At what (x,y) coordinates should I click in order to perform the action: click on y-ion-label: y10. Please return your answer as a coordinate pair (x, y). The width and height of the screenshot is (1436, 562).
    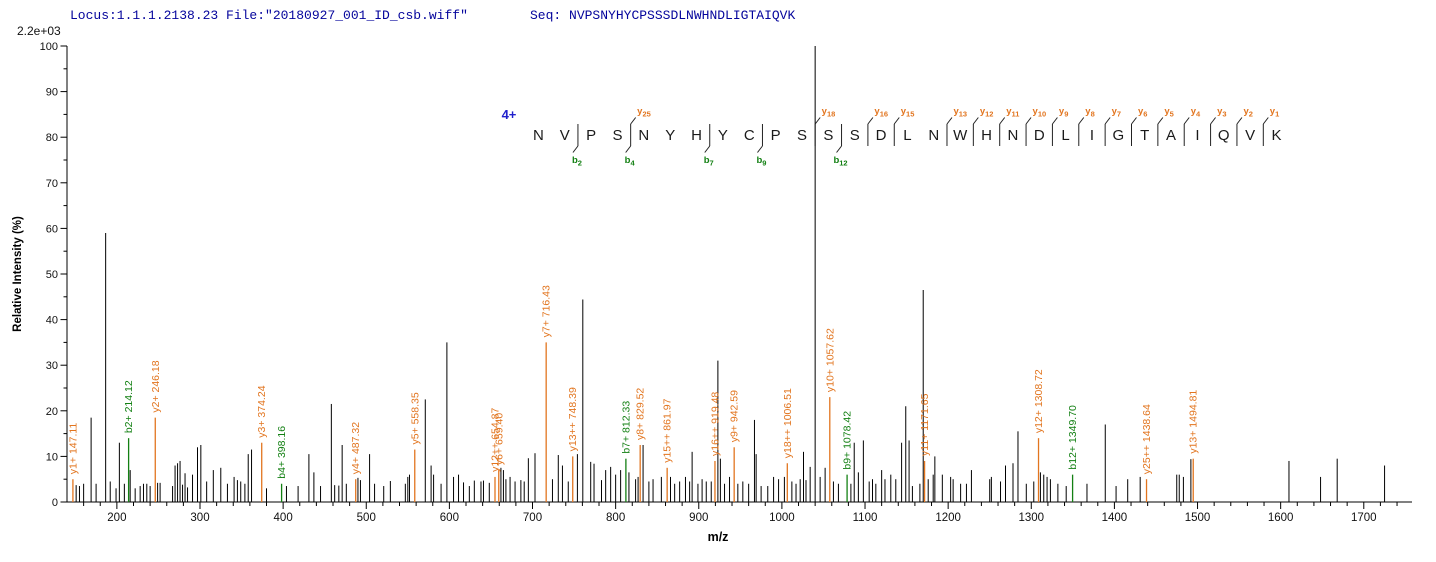
    Looking at the image, I should click on (1040, 112).